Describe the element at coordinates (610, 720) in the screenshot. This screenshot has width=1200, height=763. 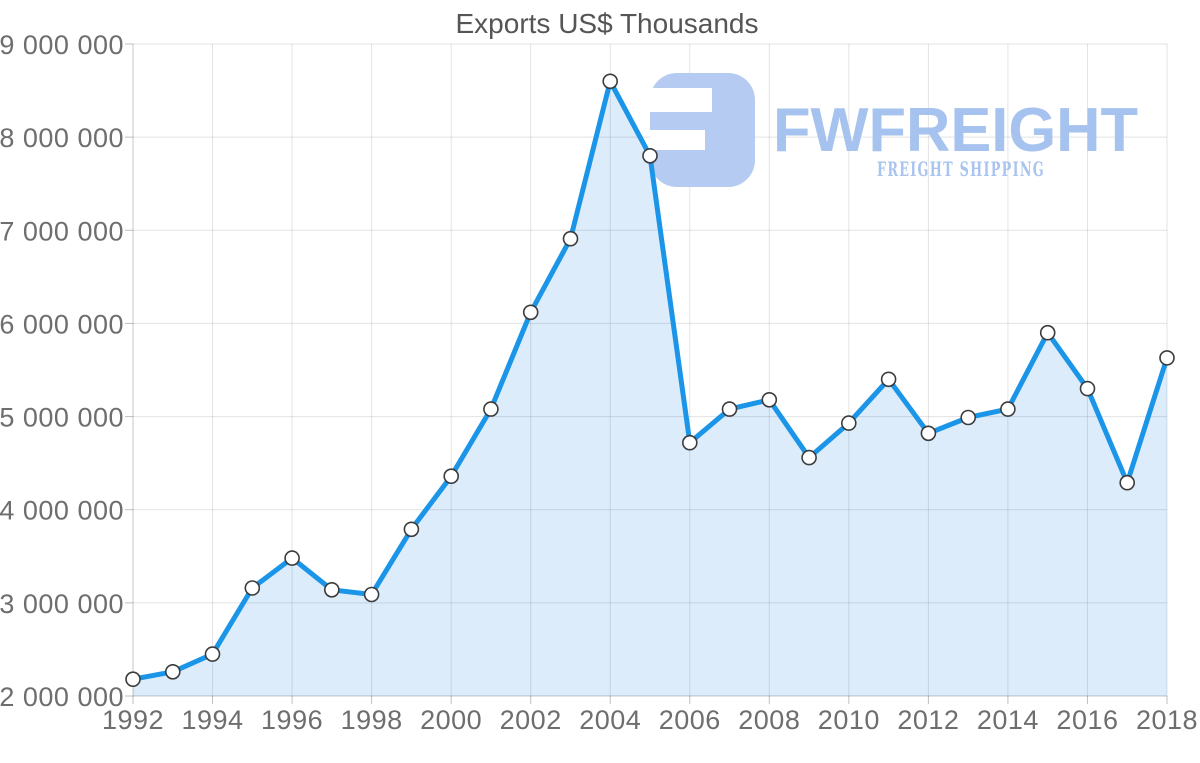
I see `x-axis-label: 2004` at that location.